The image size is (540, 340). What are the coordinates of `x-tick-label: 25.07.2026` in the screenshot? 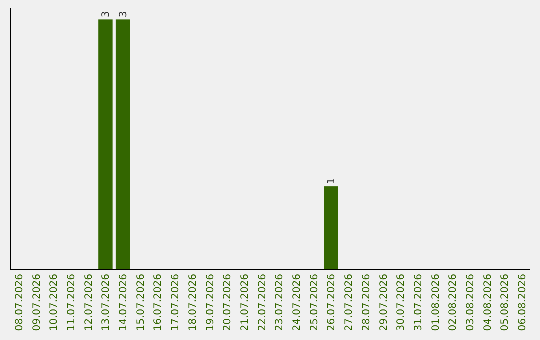 It's located at (314, 303).